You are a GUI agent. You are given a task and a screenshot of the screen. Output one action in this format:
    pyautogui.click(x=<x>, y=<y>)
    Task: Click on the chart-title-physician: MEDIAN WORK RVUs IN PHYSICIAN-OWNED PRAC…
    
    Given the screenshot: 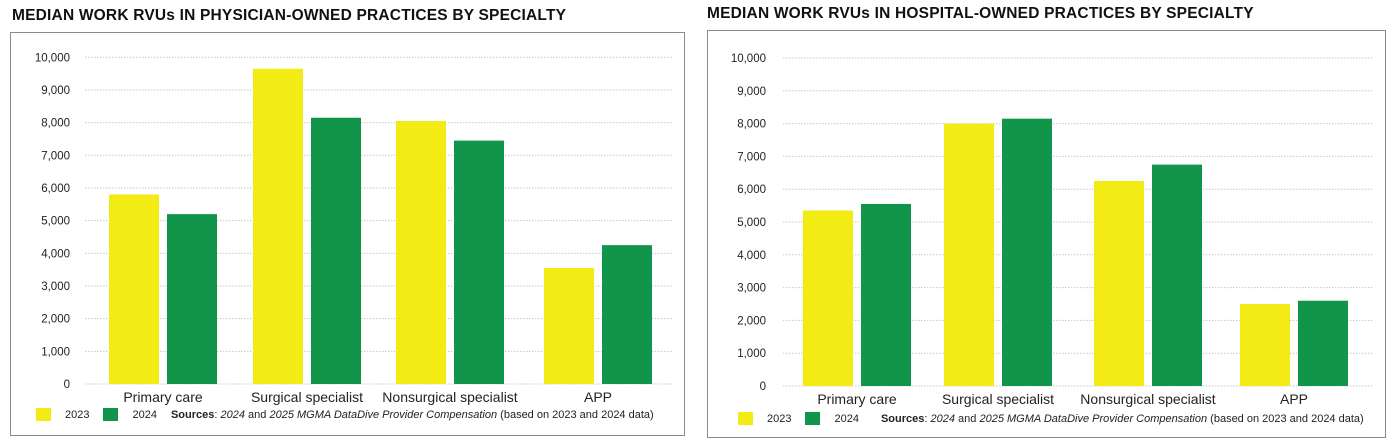 What is the action you would take?
    pyautogui.click(x=289, y=15)
    